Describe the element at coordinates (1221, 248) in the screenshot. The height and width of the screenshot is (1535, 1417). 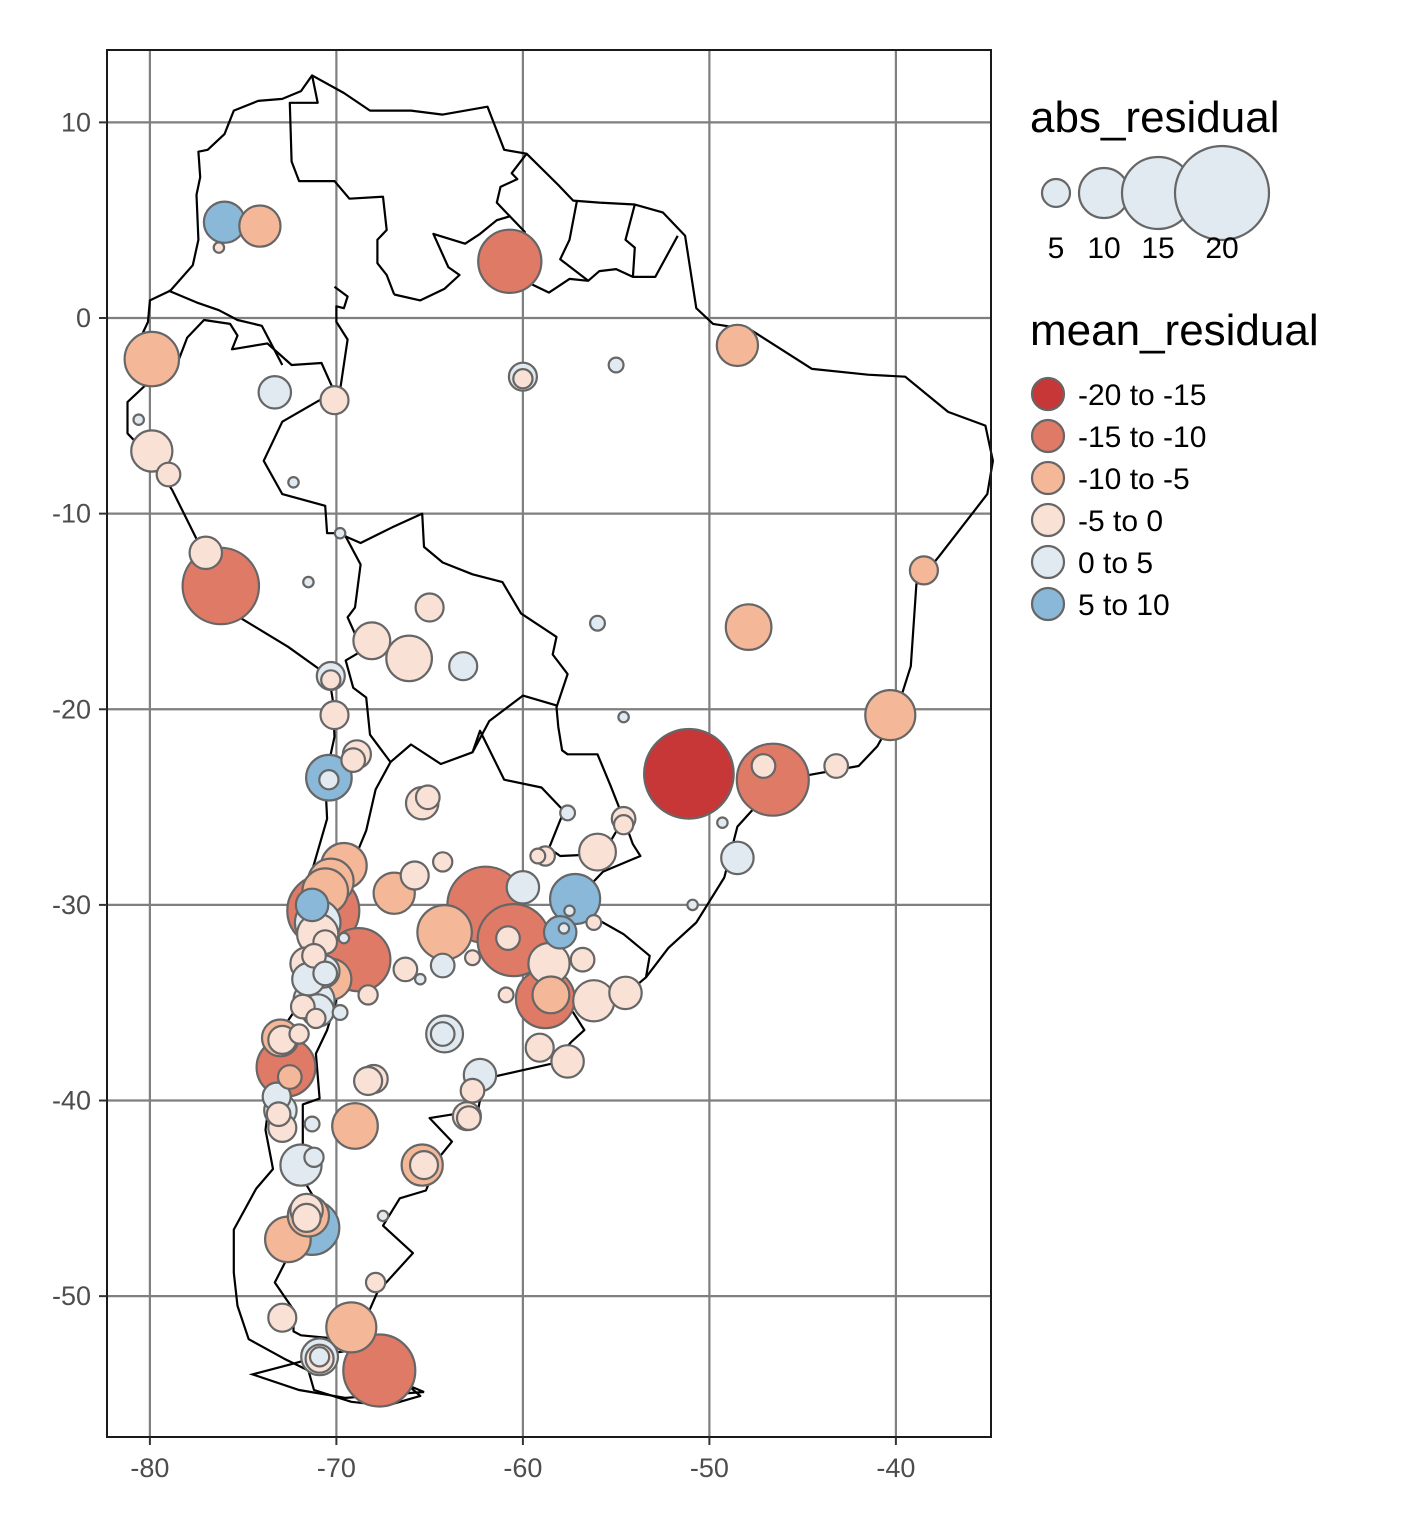
I see `size-legend-label: 20` at that location.